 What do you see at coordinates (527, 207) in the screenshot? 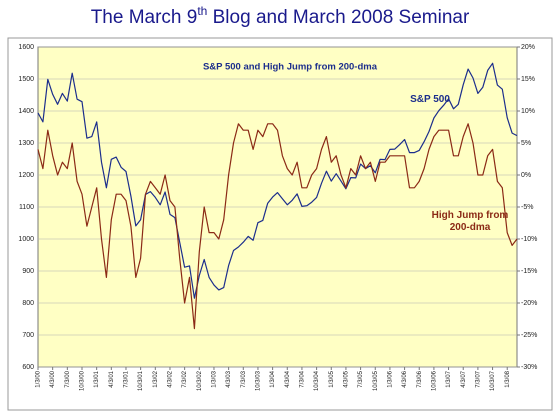
I see `y2-tick-label: -5%` at bounding box center [527, 207].